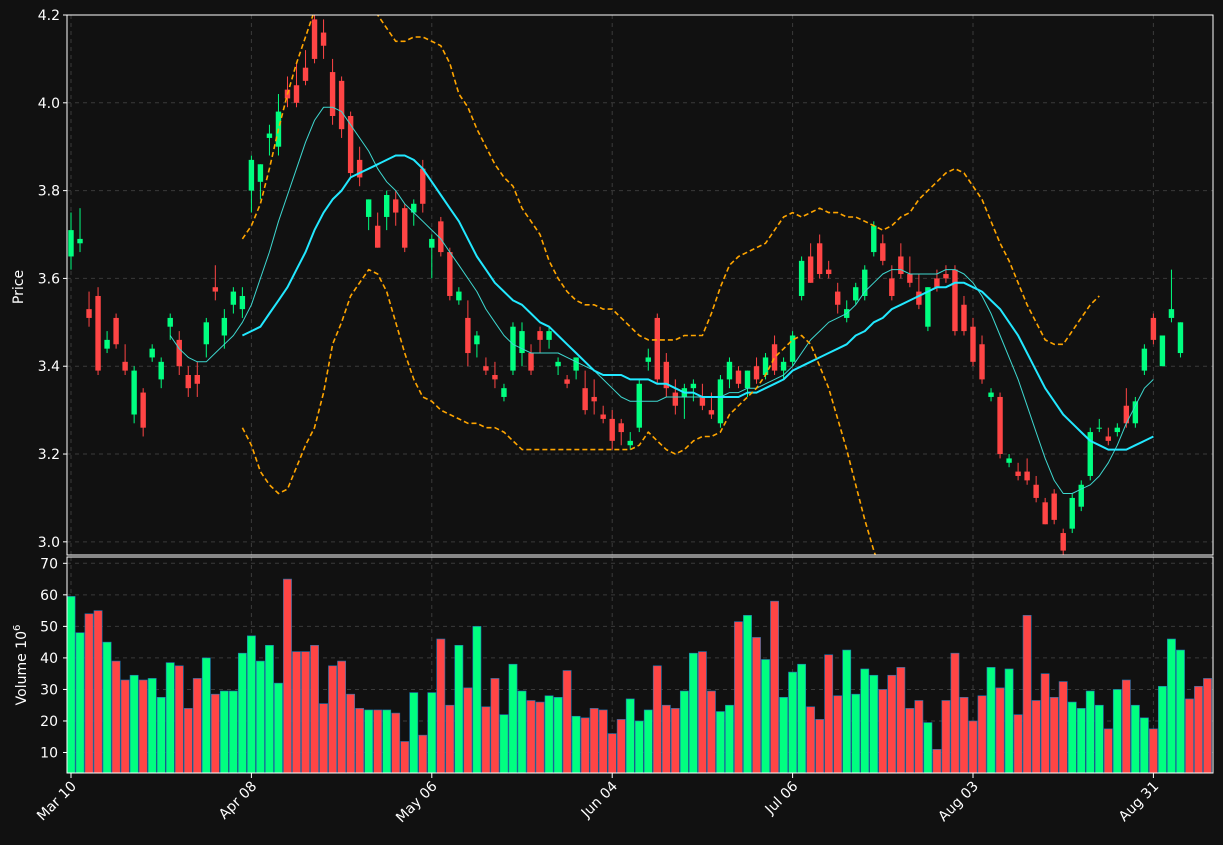  Describe the element at coordinates (17, 628) in the screenshot. I see `volume-axis-label-exponent: 6` at that location.